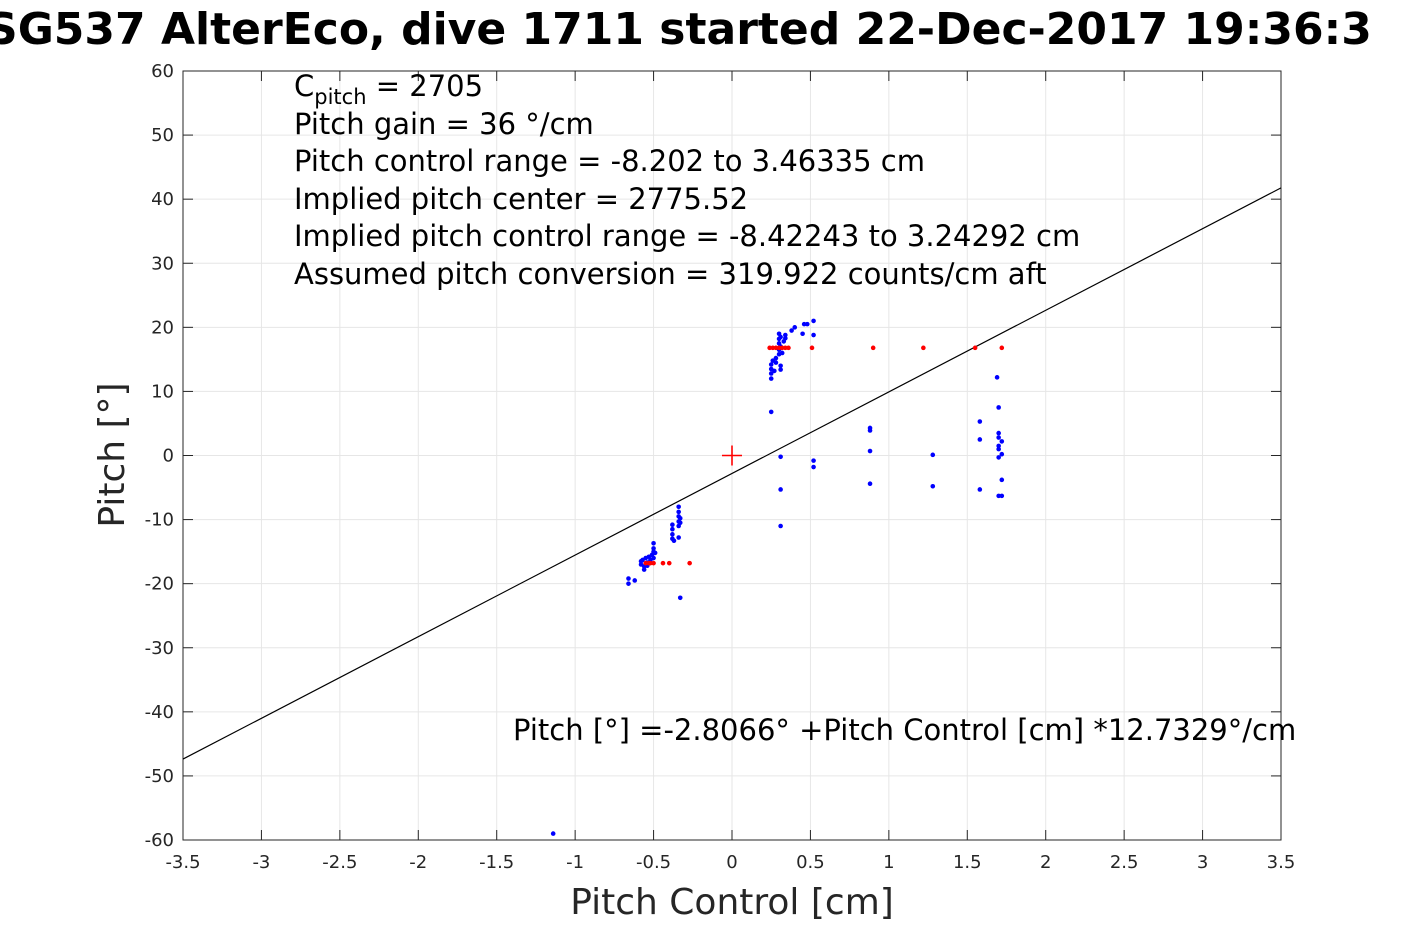  I want to click on y-tick-label: -30, so click(159, 648).